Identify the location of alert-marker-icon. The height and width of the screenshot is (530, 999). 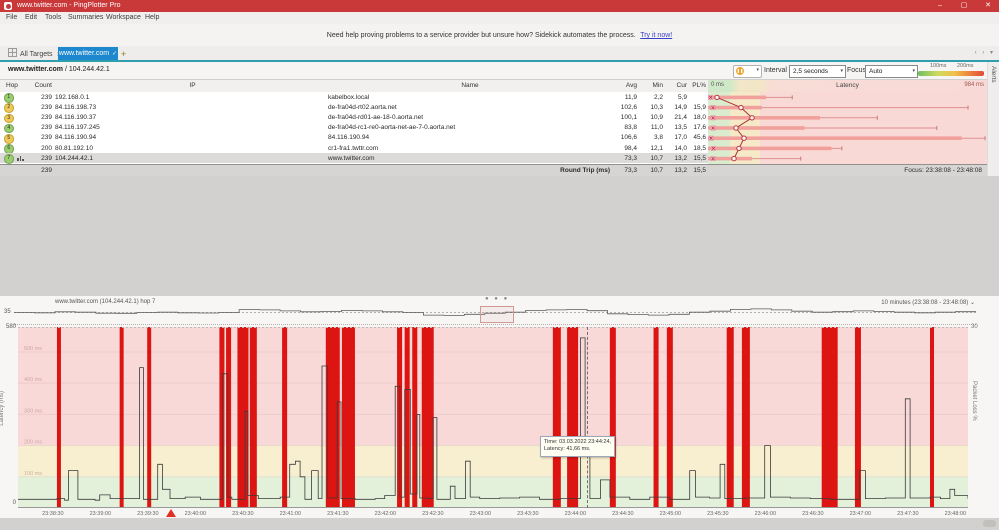
(171, 513).